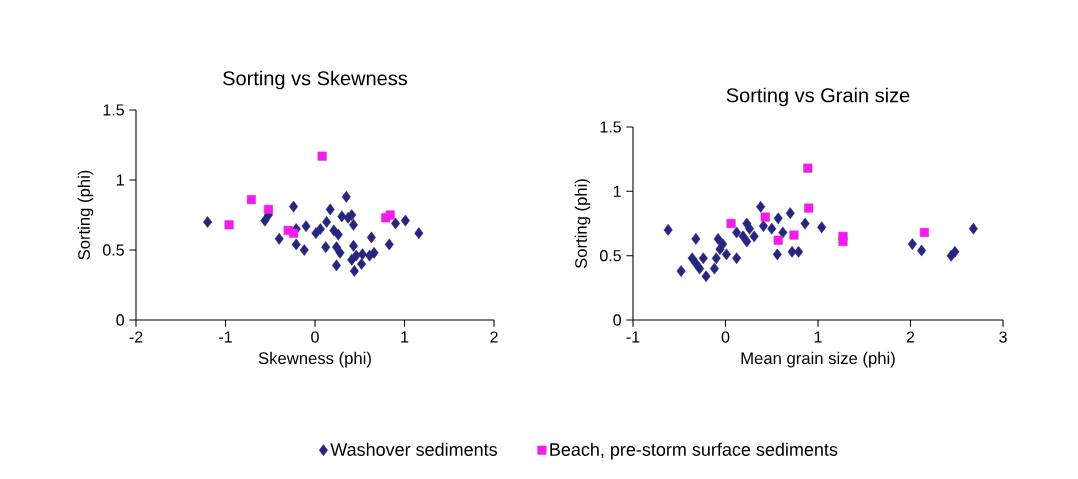  Describe the element at coordinates (314, 359) in the screenshot. I see `x-axis-title: Skewness (phi)` at that location.